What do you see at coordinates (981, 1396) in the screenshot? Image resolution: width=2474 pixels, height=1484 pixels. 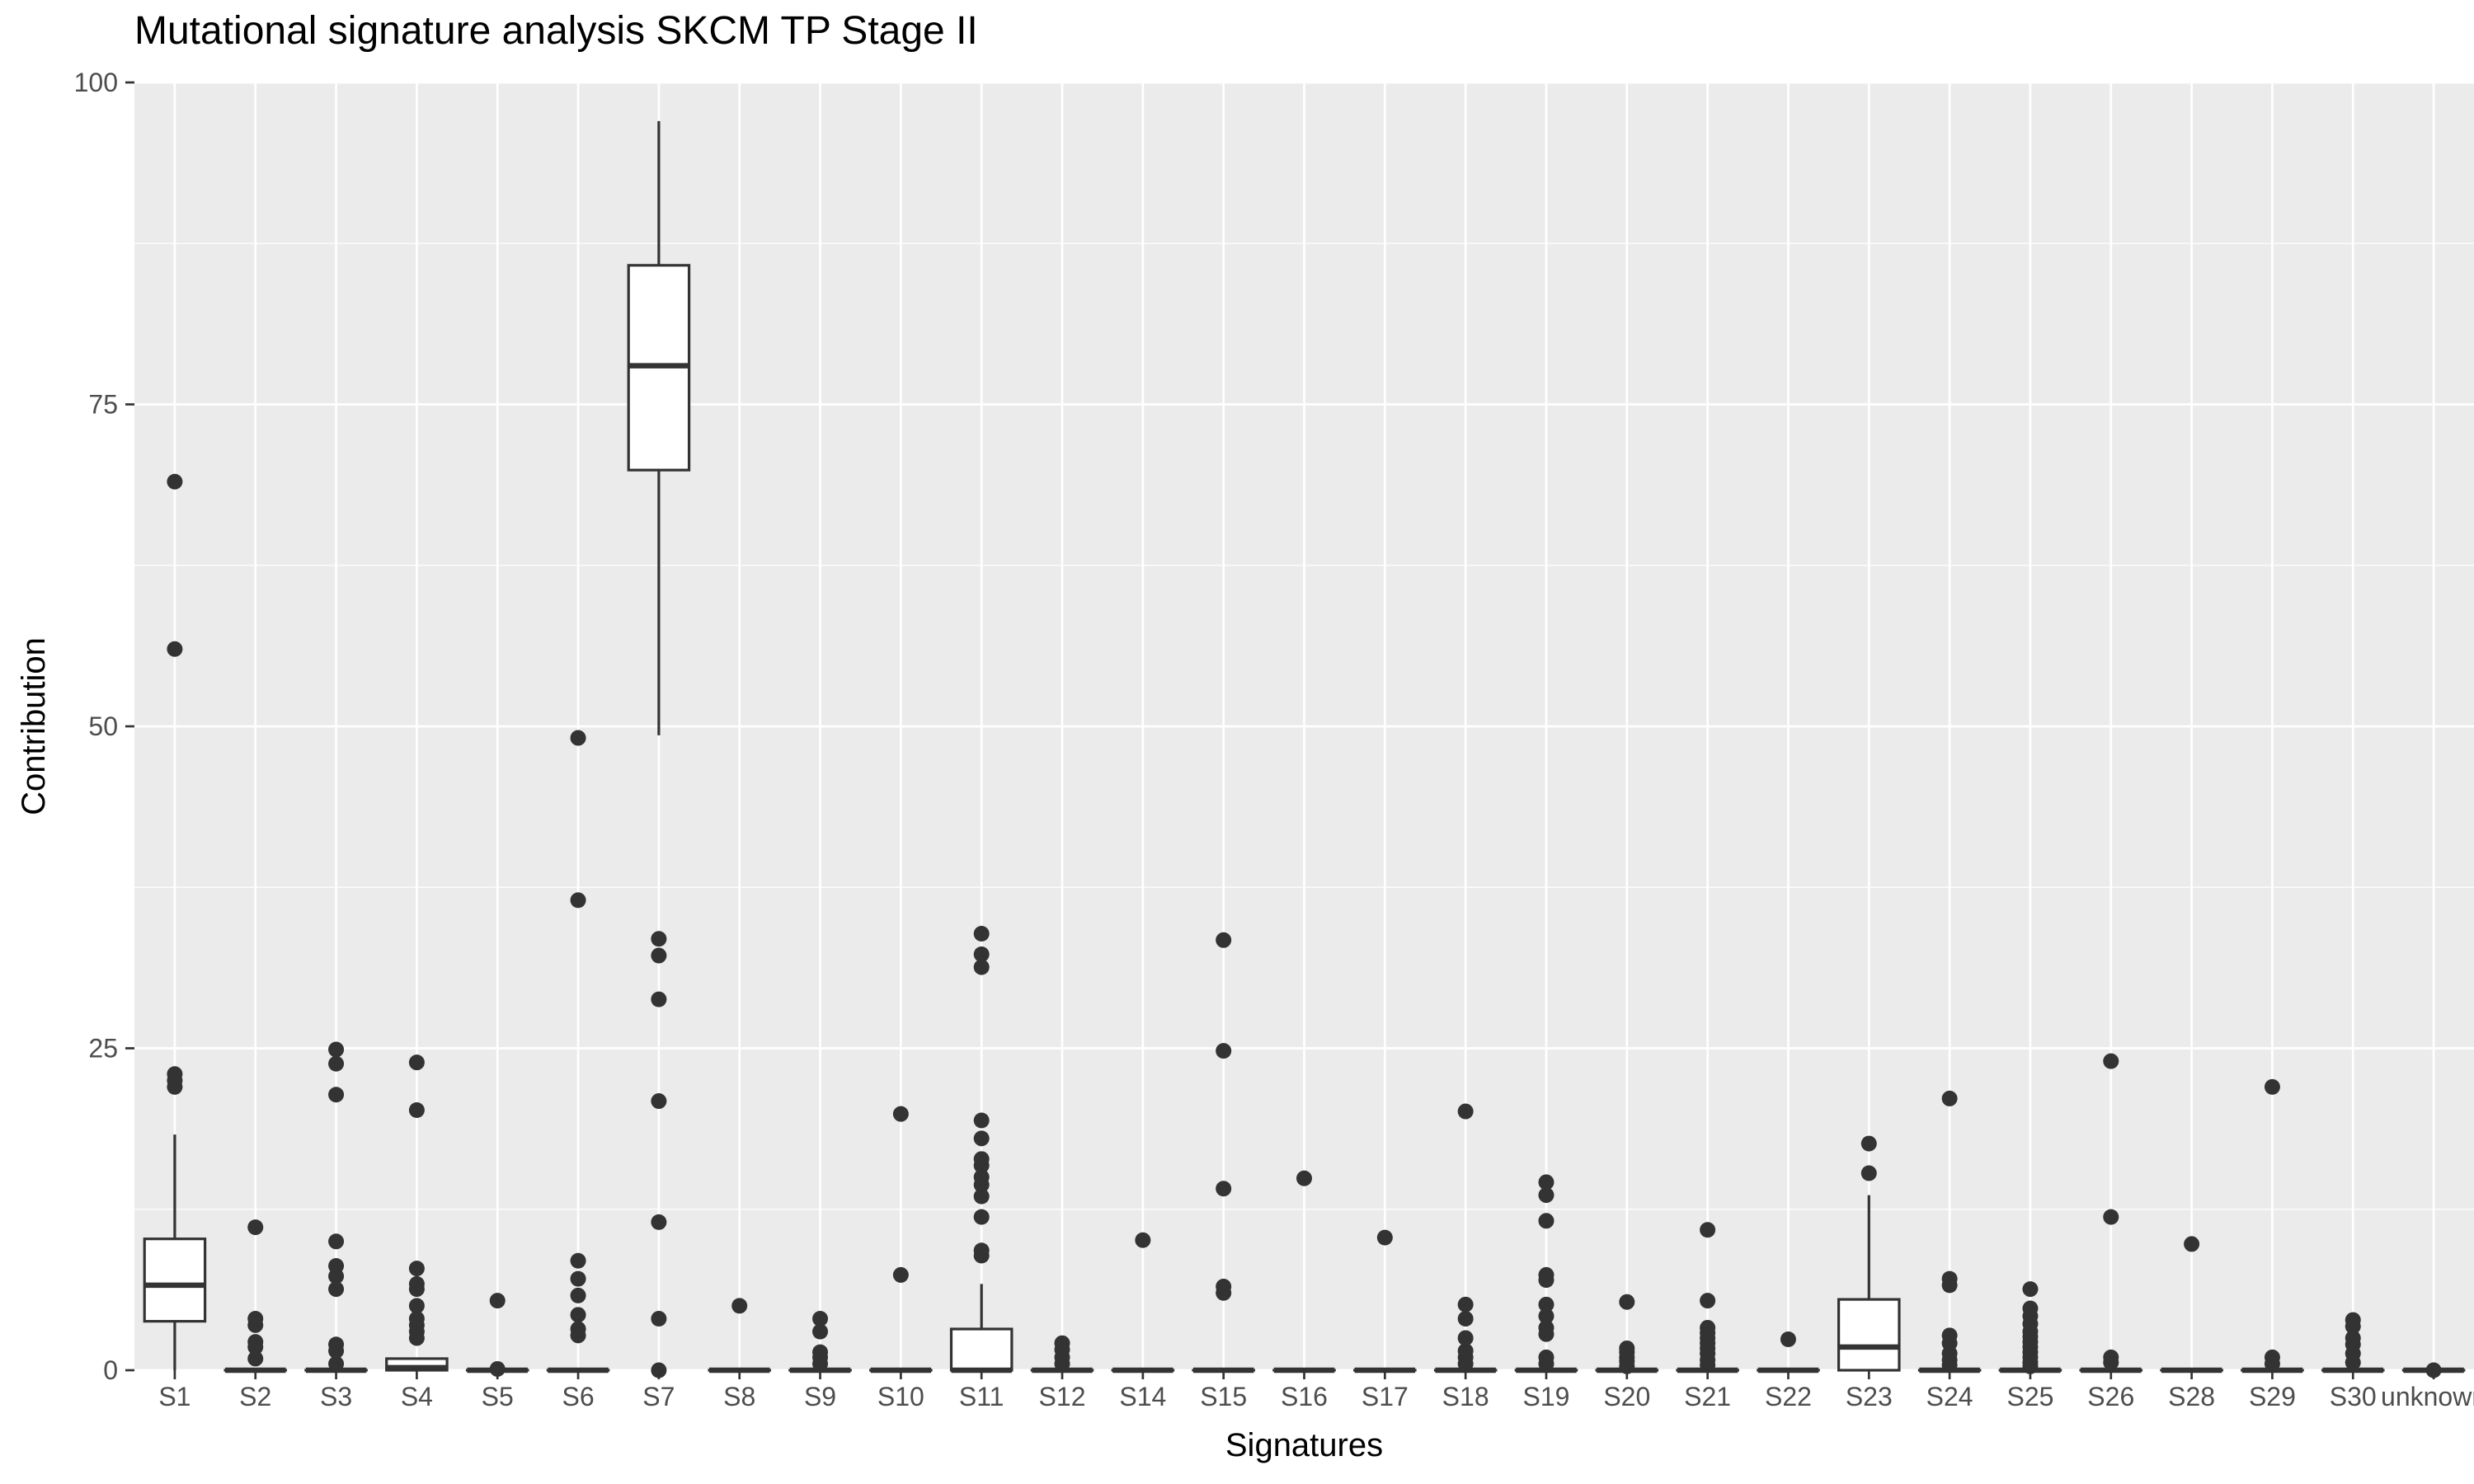 I see `x-tick-label: S11` at bounding box center [981, 1396].